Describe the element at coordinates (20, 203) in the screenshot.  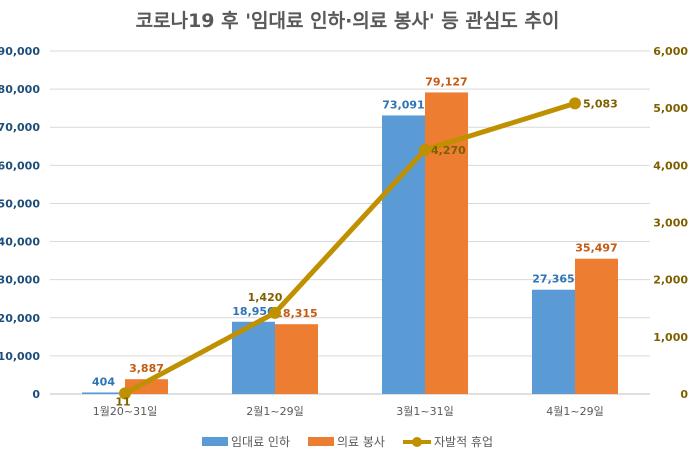
I see `left-tick-label: 50,000` at that location.